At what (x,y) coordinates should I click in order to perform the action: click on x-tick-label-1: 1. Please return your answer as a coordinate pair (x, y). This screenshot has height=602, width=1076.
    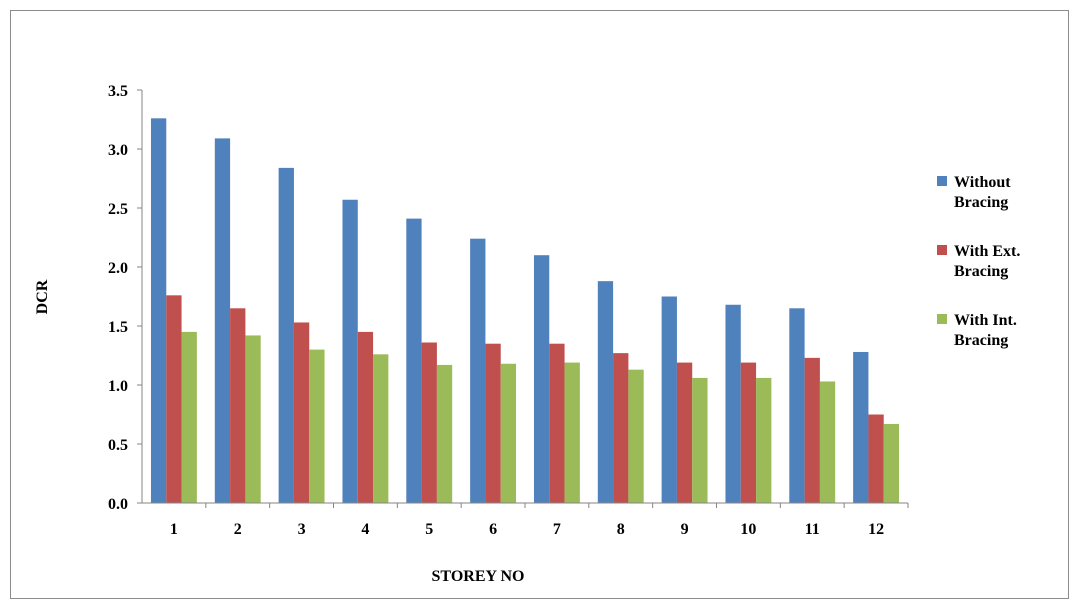
    Looking at the image, I should click on (174, 529).